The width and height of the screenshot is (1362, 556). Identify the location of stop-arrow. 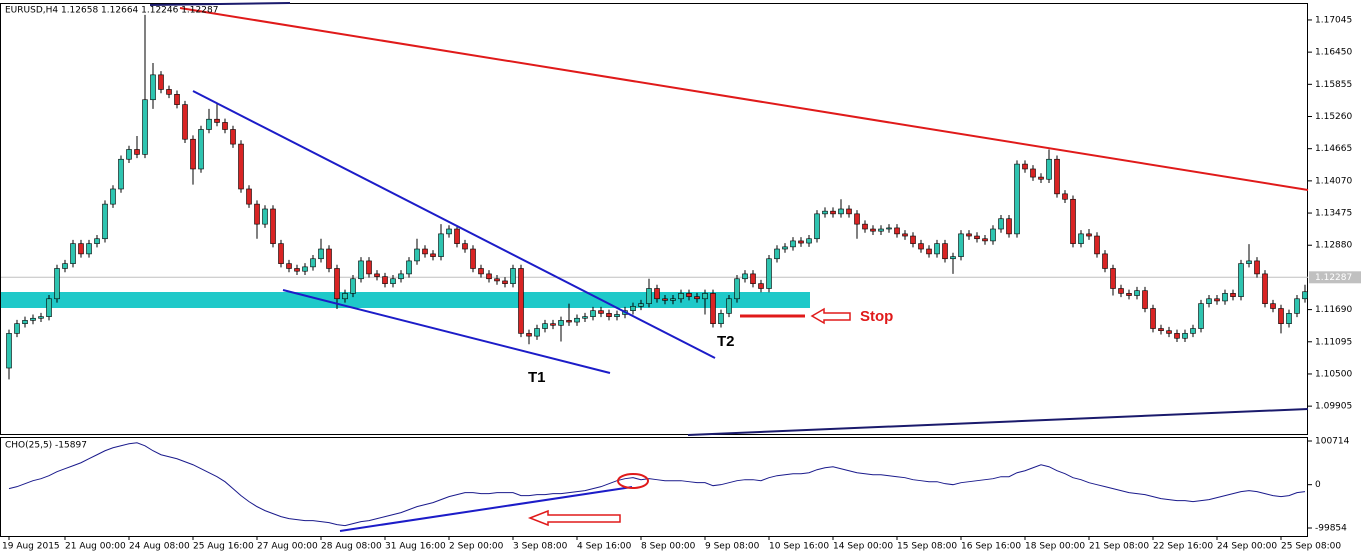
(830, 316).